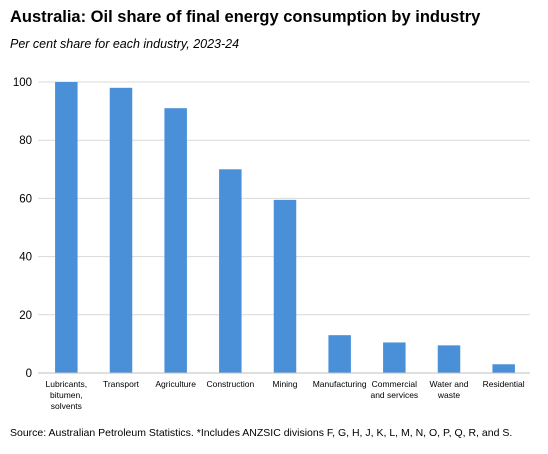 This screenshot has height=454, width=548. What do you see at coordinates (175, 384) in the screenshot?
I see `x-tick-label: Agriculture` at bounding box center [175, 384].